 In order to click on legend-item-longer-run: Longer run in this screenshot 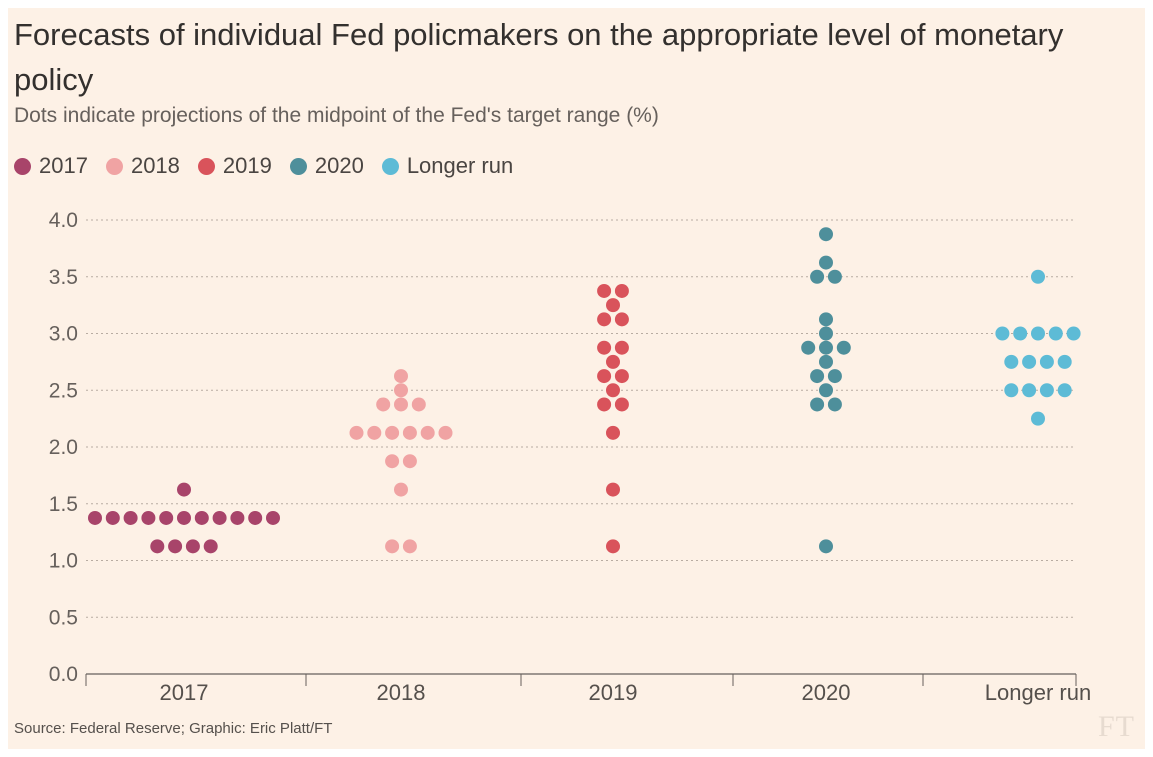, I will do `click(447, 166)`.